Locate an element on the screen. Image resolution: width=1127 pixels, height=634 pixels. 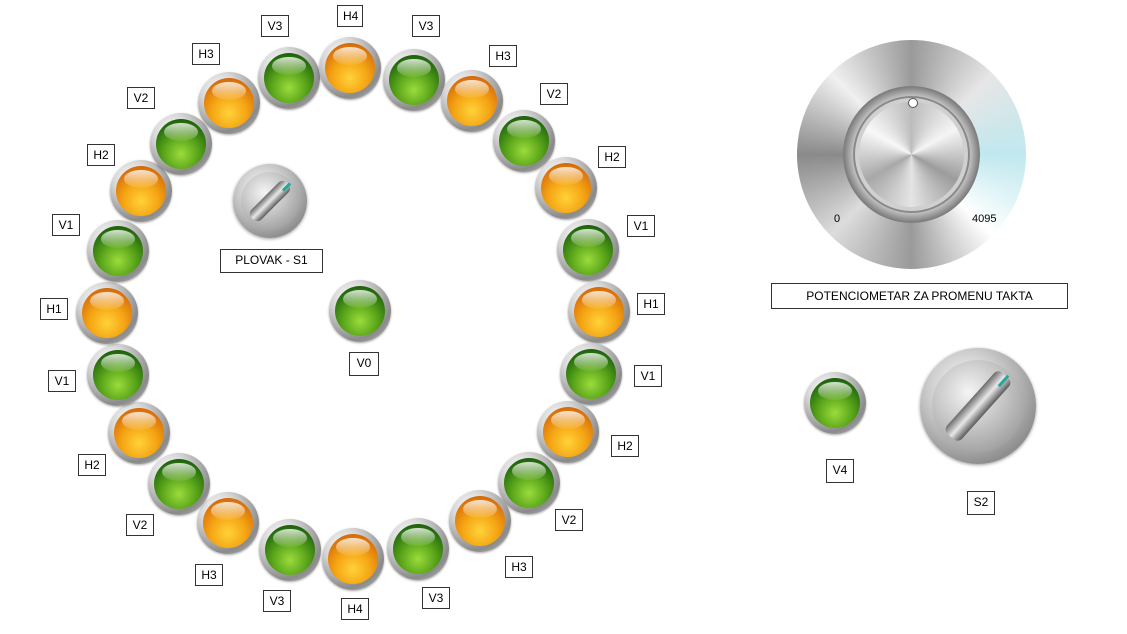
lamp-v3-bottom-right is located at coordinates (418, 549).